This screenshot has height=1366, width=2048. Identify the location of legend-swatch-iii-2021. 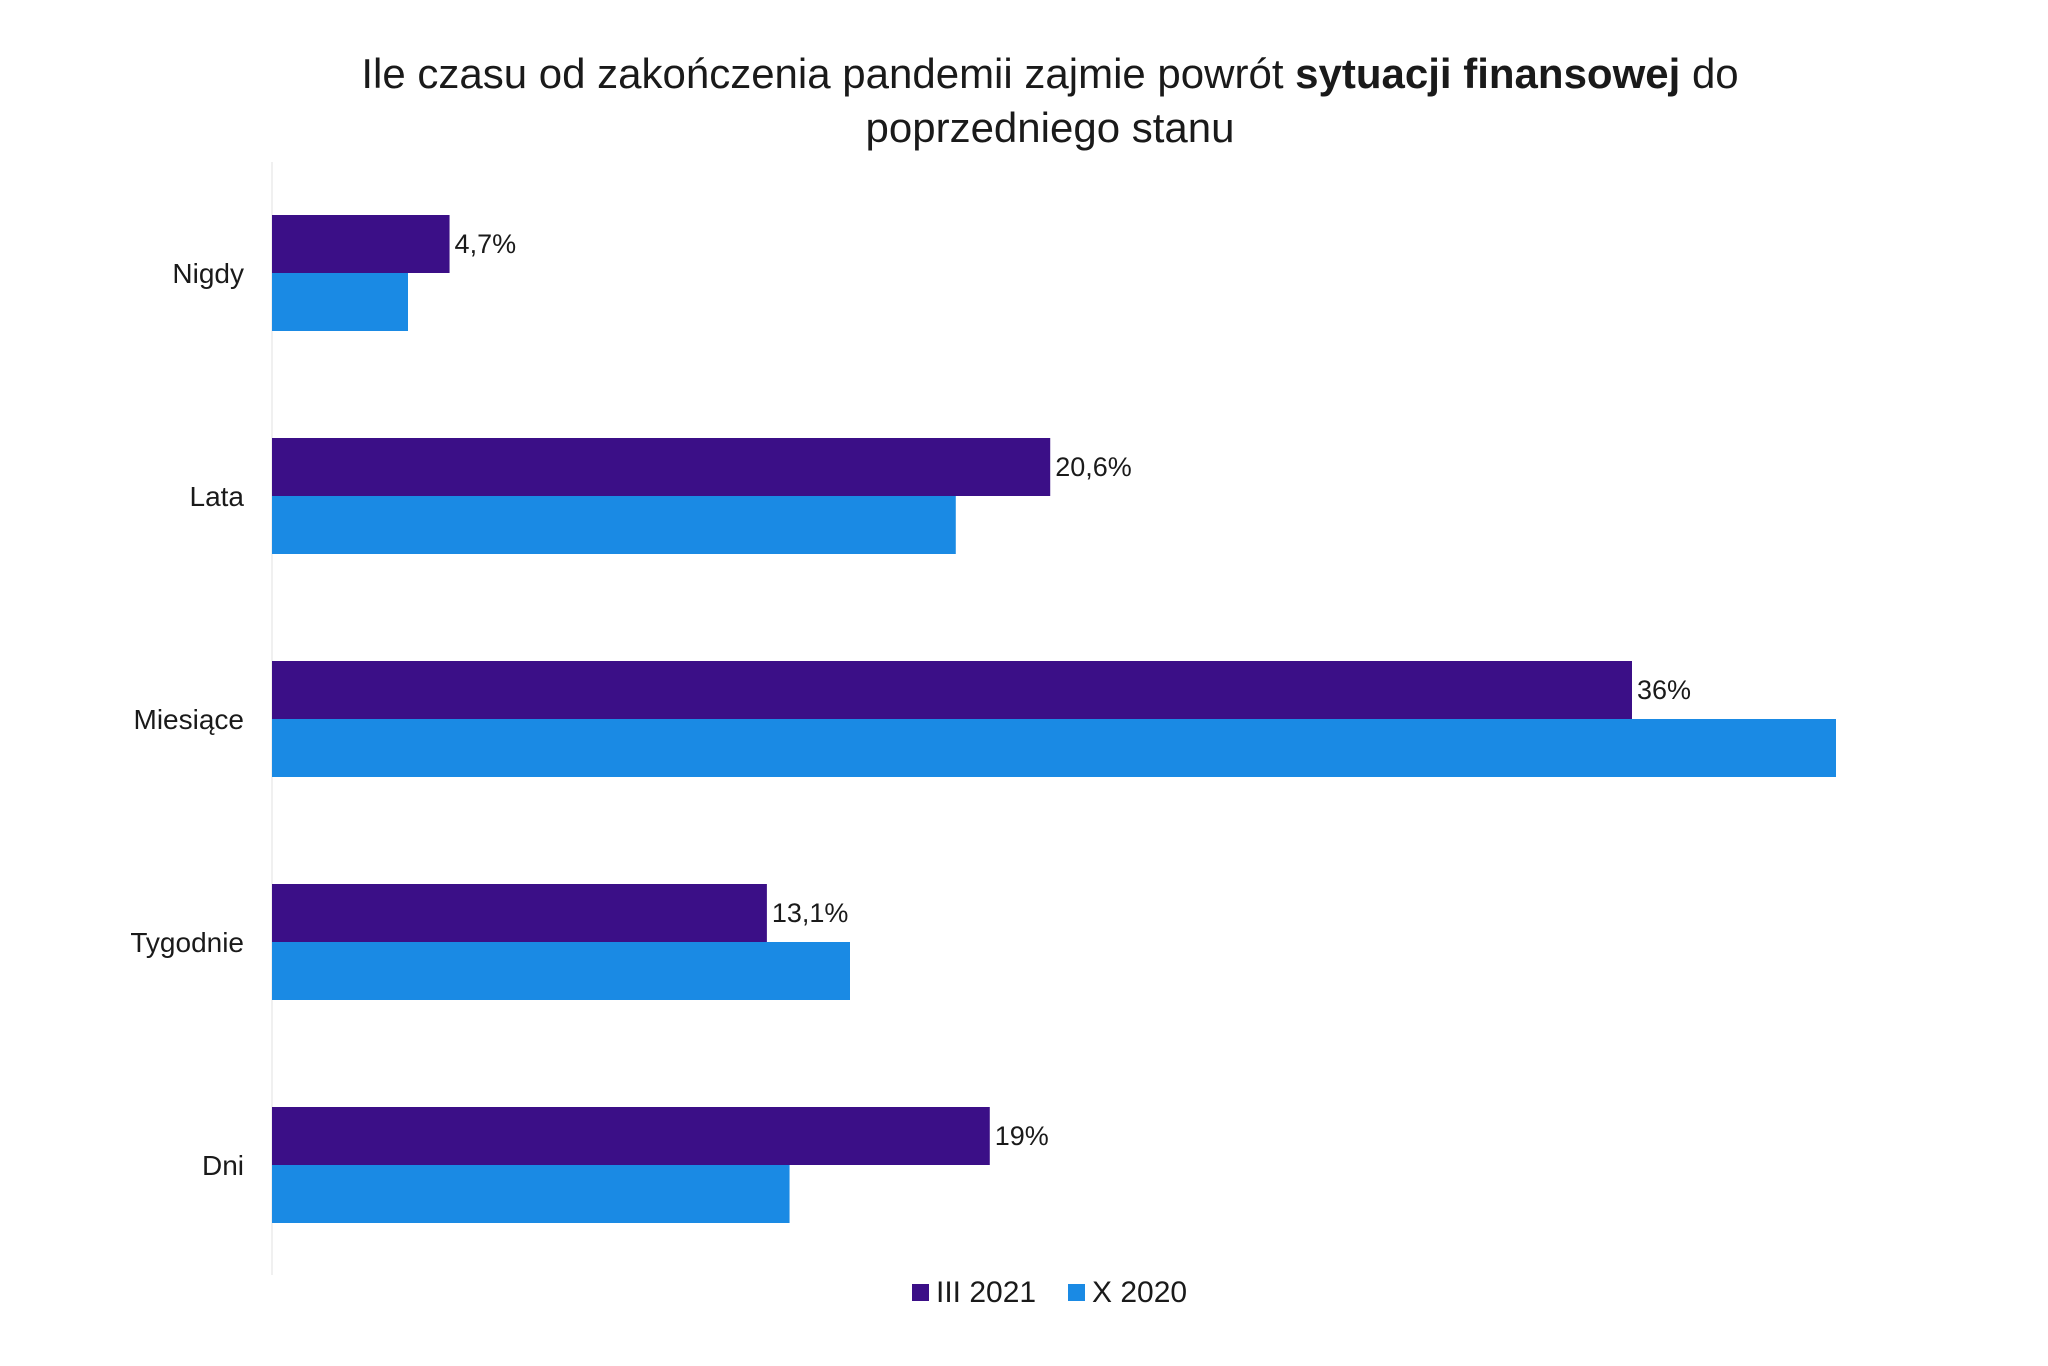
(920, 1292).